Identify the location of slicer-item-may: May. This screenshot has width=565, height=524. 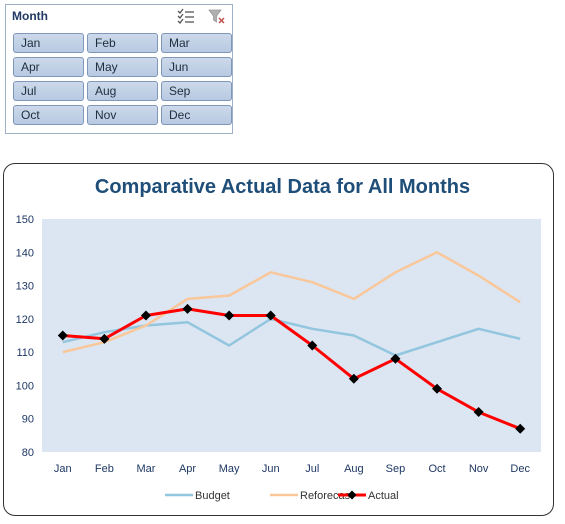
(122, 67).